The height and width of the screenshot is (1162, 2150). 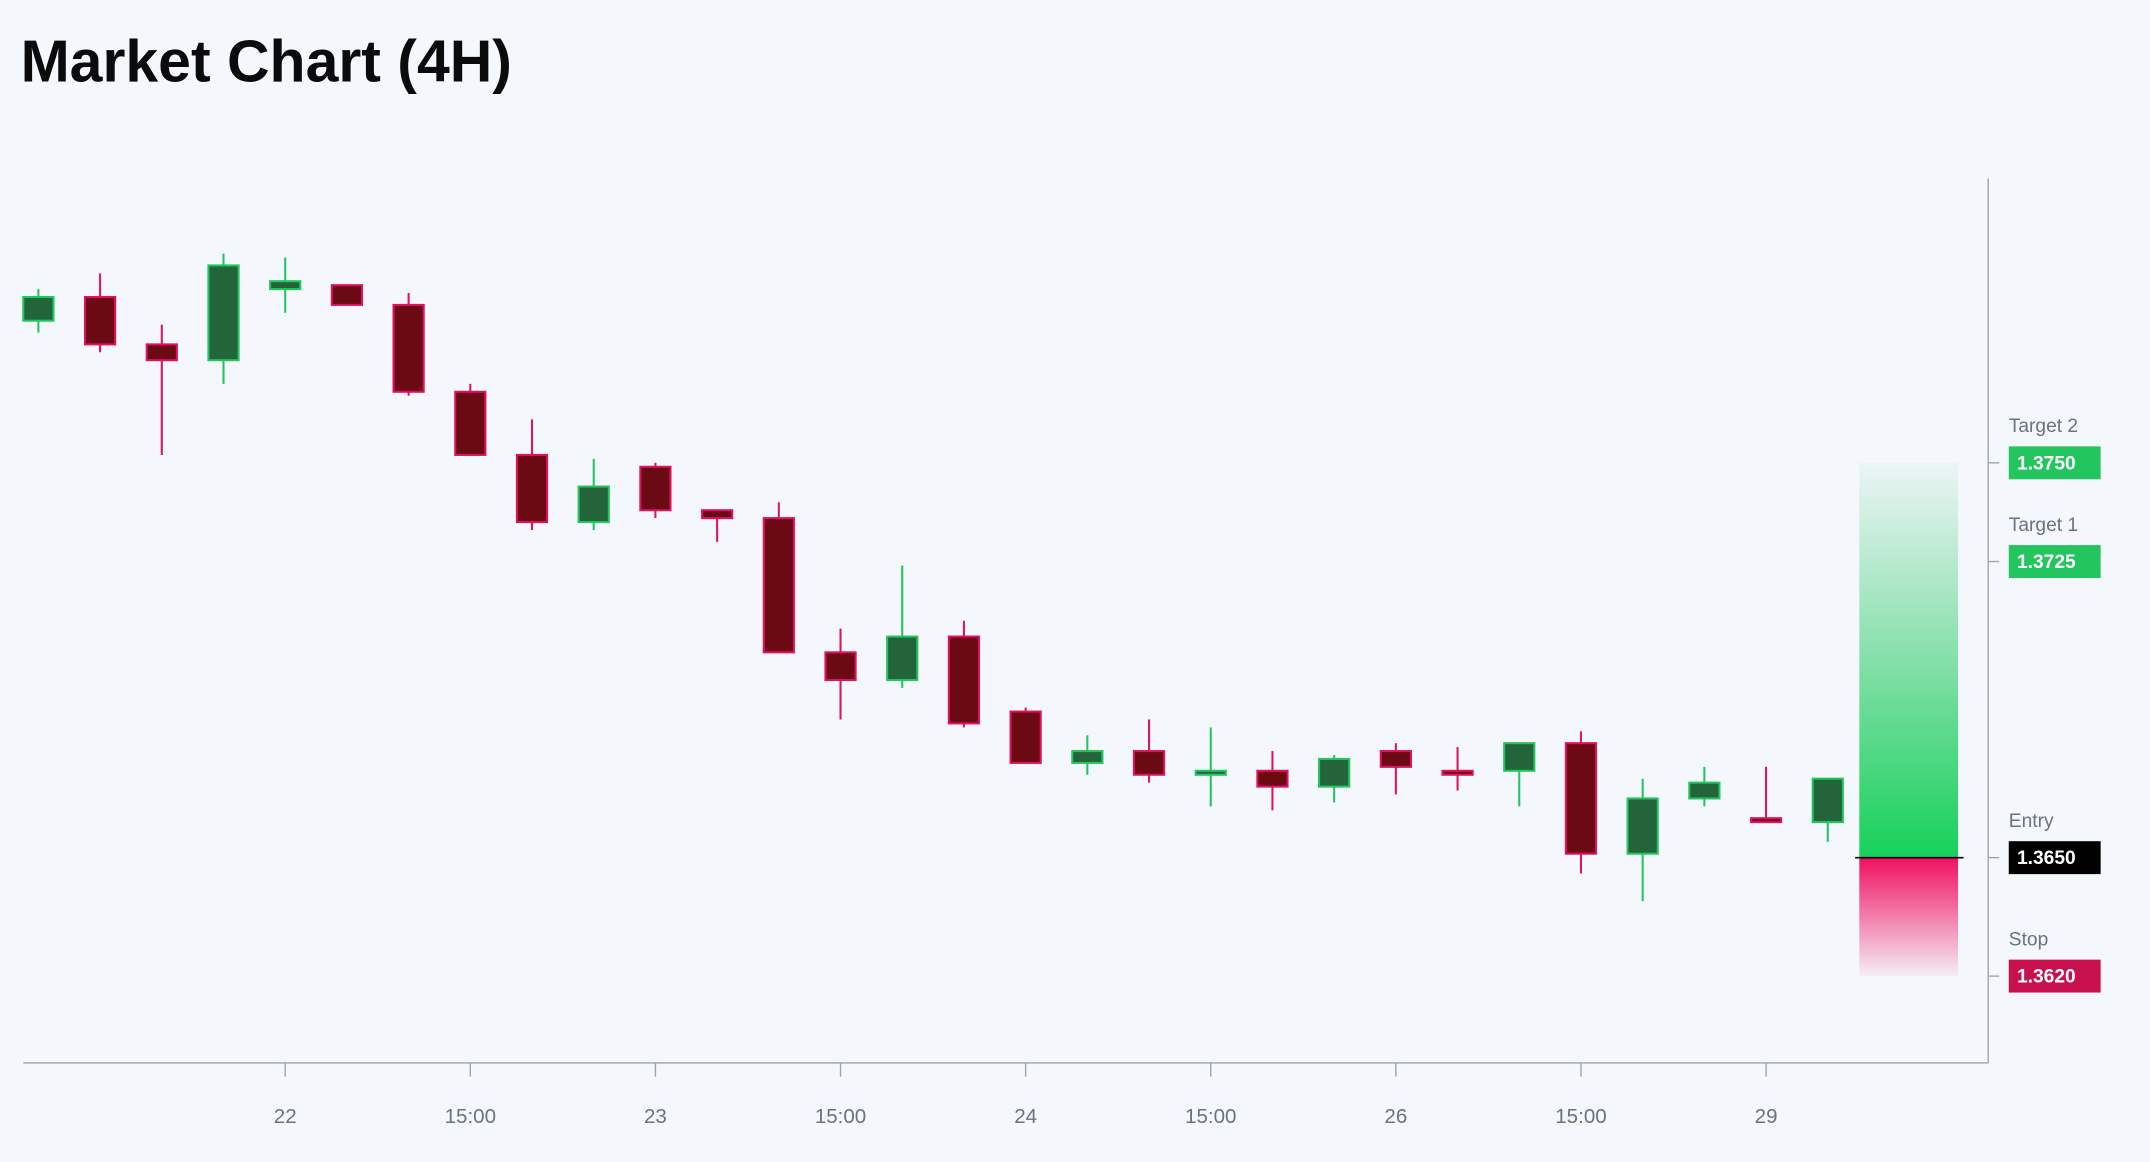 What do you see at coordinates (655, 1116) in the screenshot?
I see `x-tick-label: 23` at bounding box center [655, 1116].